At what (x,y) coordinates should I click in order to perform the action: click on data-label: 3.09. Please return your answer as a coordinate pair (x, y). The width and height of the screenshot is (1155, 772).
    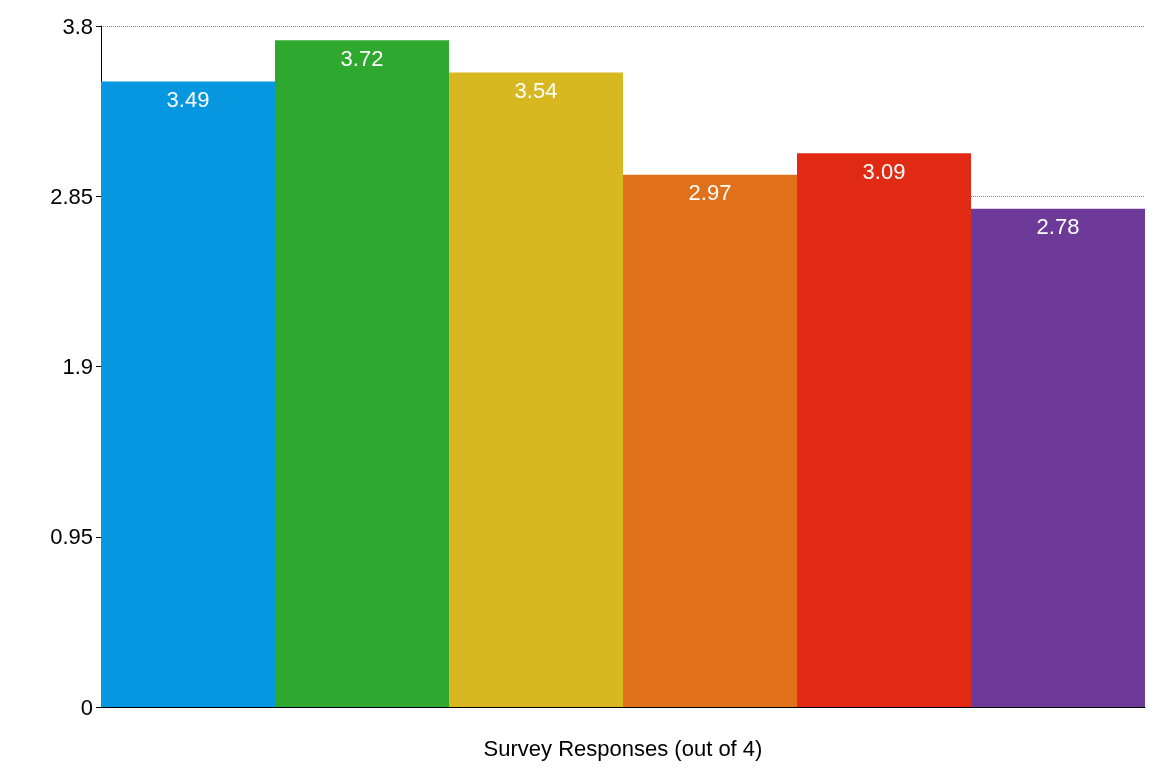
    Looking at the image, I should click on (884, 171).